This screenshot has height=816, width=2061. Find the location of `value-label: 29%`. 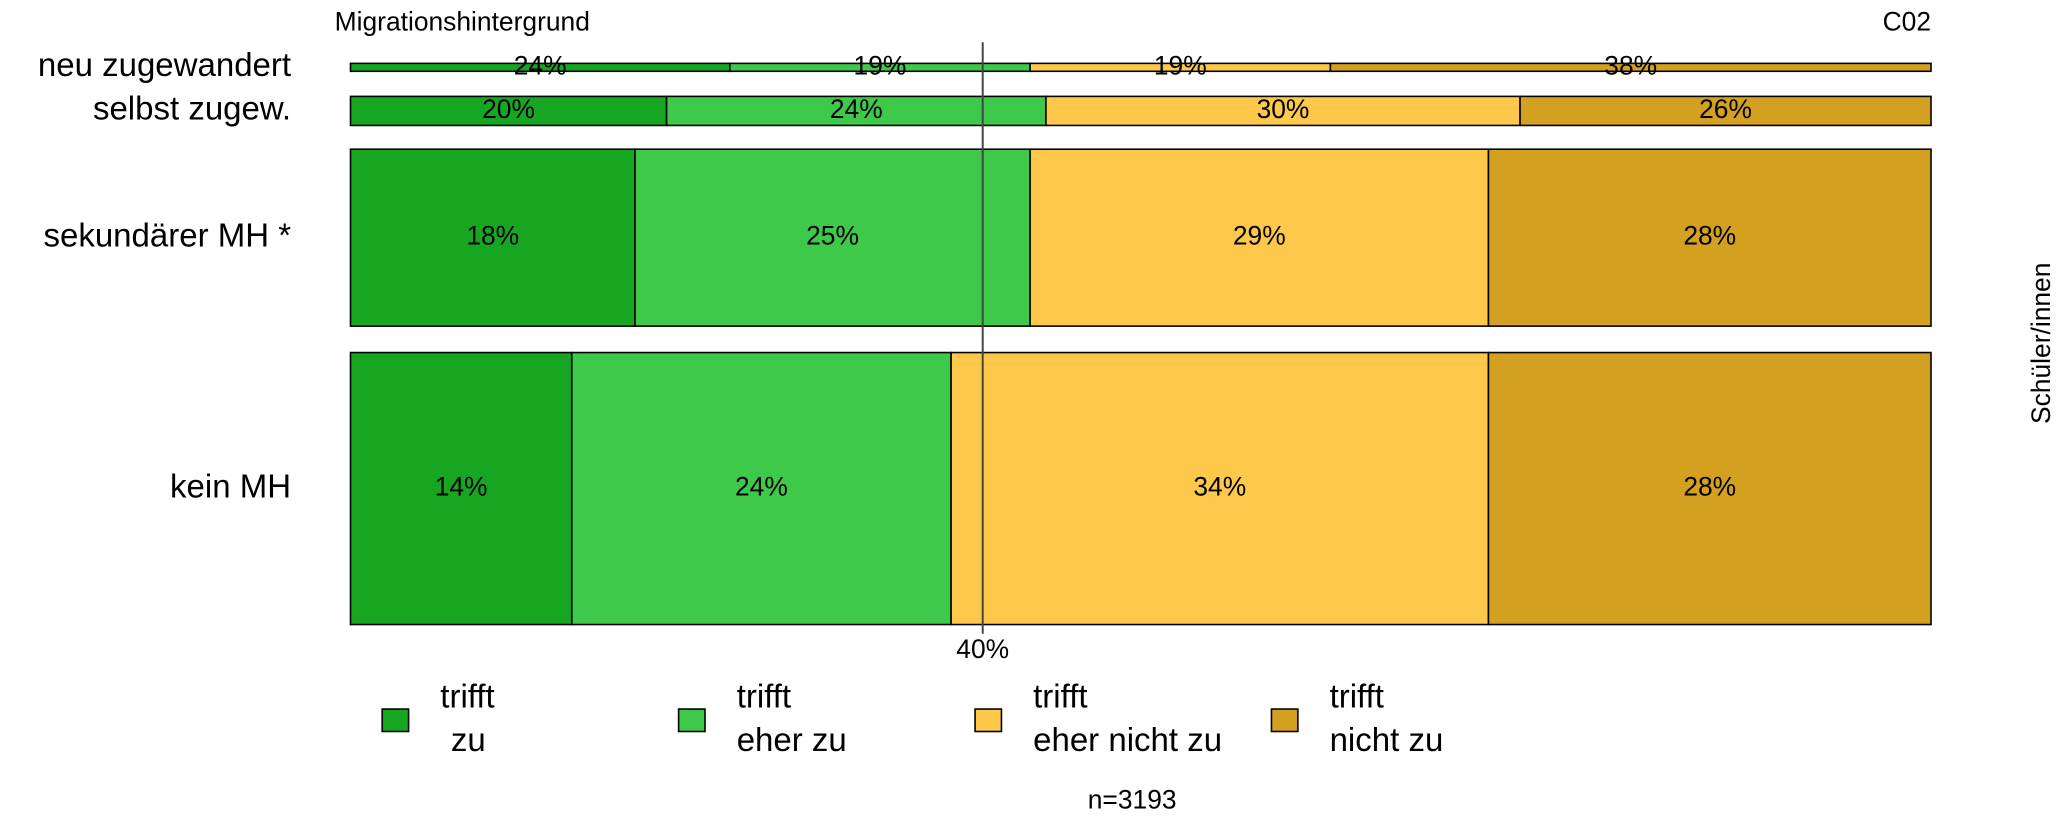

value-label: 29% is located at coordinates (1259, 236).